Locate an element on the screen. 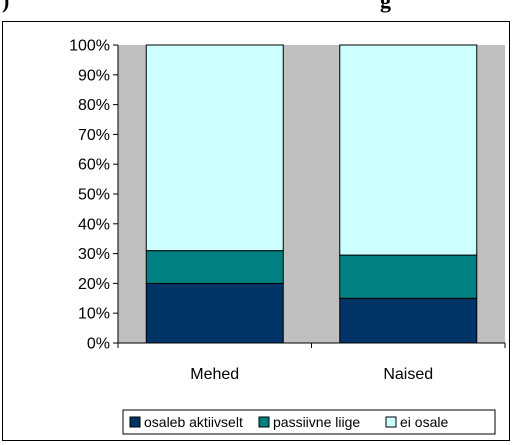  legend-box is located at coordinates (309, 422).